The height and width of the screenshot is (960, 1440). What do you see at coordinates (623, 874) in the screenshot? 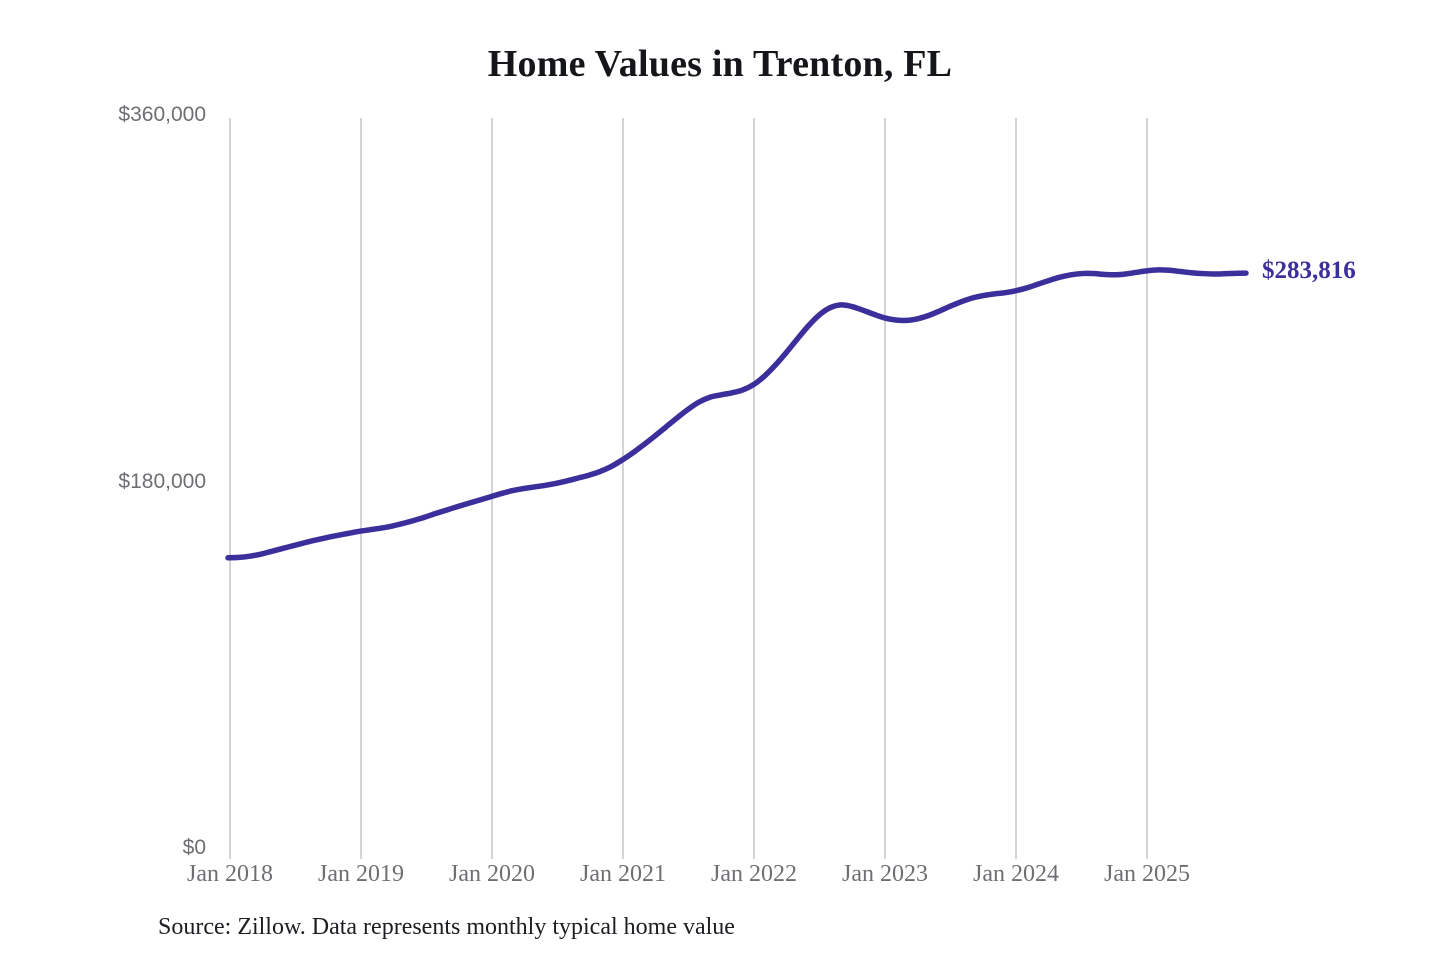
I see `x-tick-label-jan-2021: Jan 2021` at bounding box center [623, 874].